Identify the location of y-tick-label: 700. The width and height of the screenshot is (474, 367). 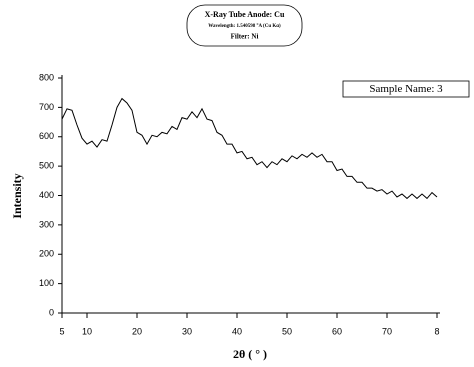
(46, 107).